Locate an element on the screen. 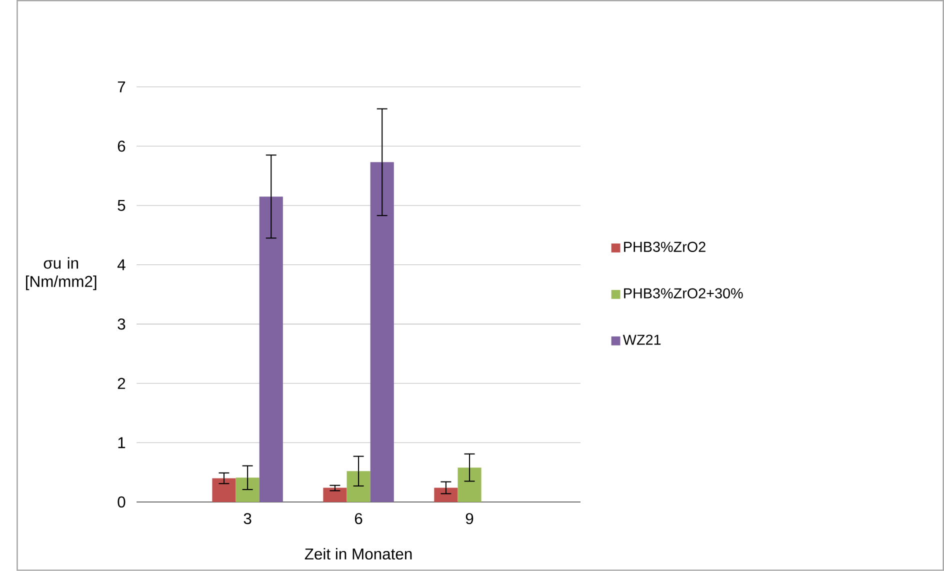 Image resolution: width=944 pixels, height=571 pixels. y-tick-label: 1 is located at coordinates (122, 442).